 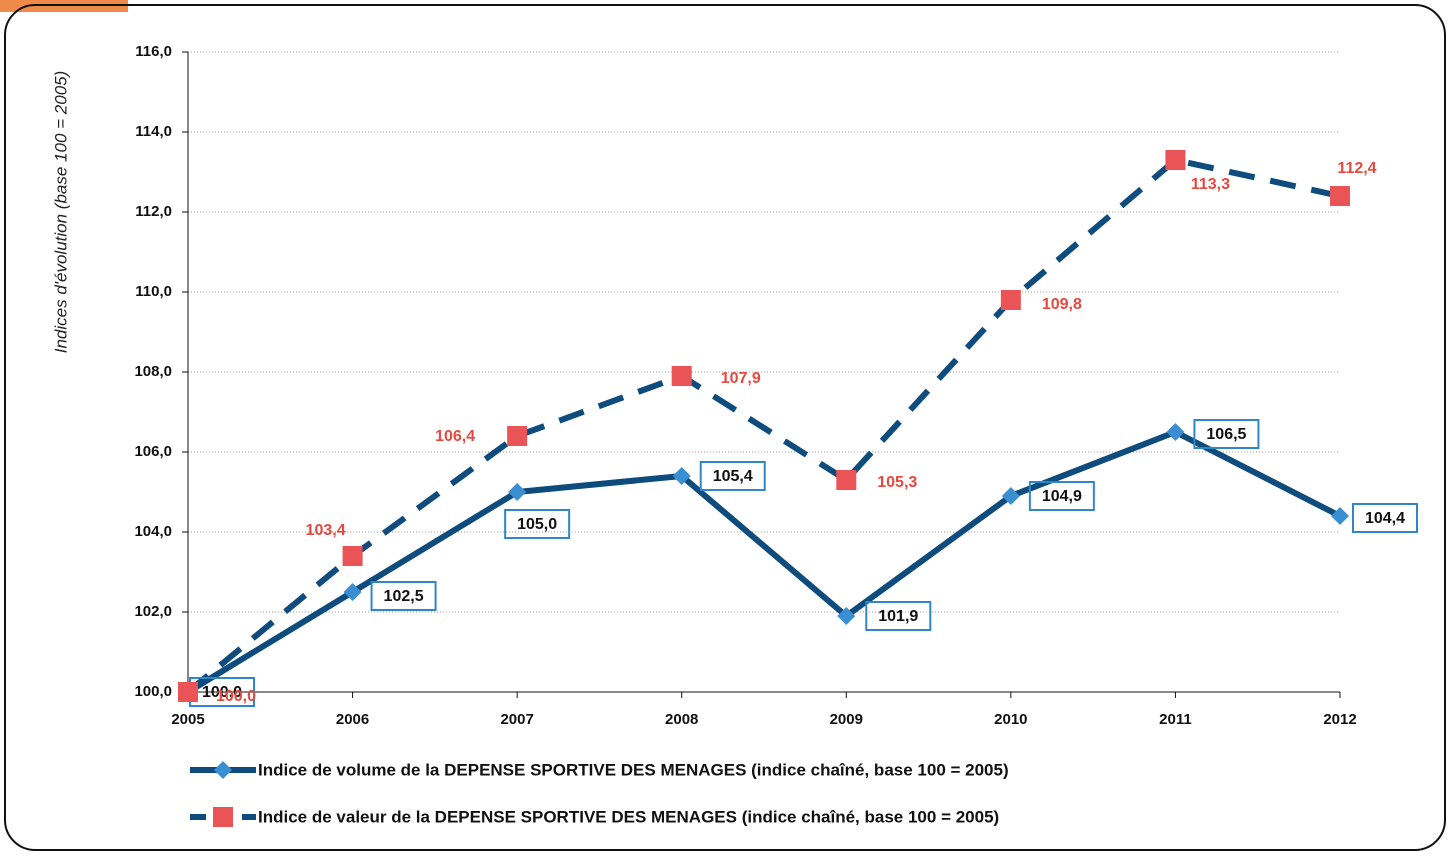 I want to click on y-tick-label: 100,0, so click(x=153, y=691).